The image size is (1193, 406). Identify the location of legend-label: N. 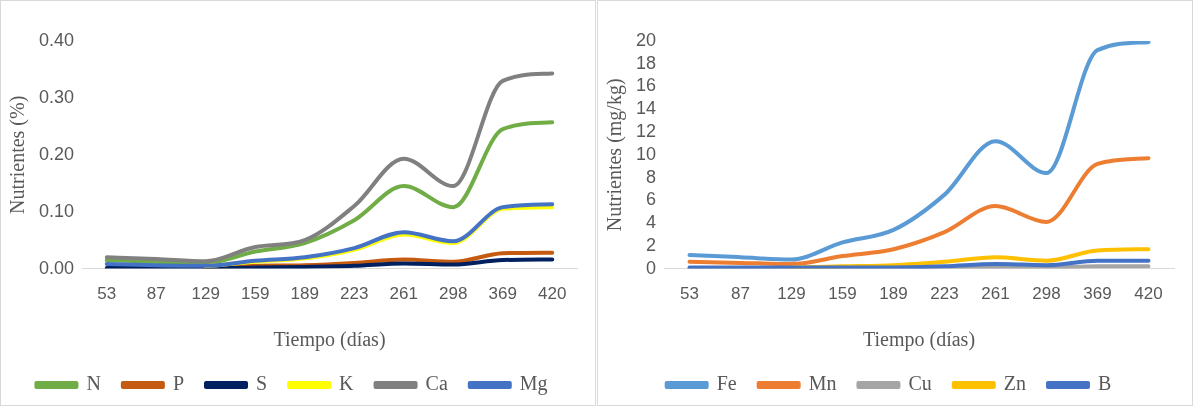
(93, 383).